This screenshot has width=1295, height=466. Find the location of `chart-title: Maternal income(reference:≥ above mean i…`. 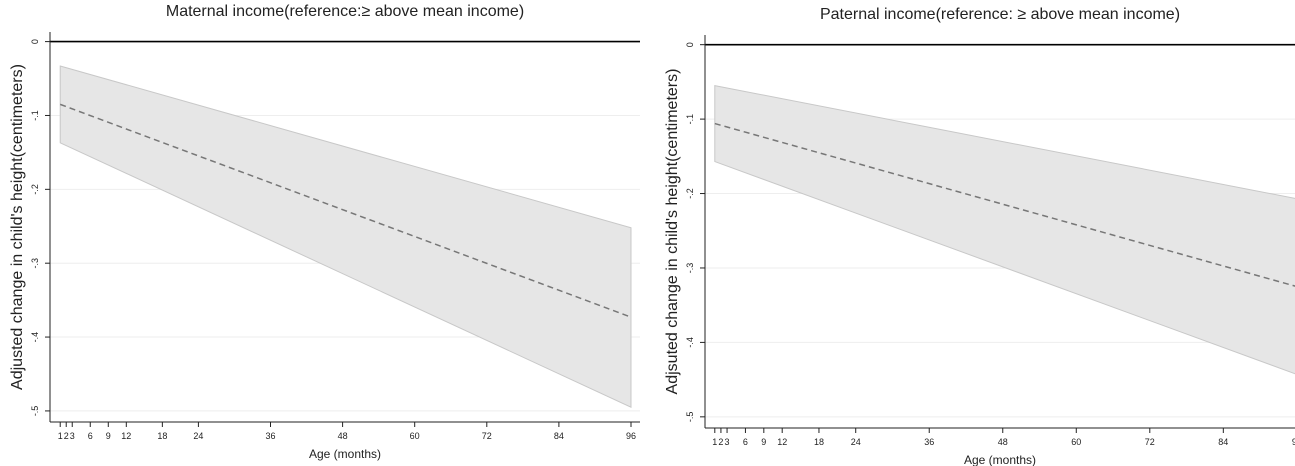

chart-title: Maternal income(reference:≥ above mean i… is located at coordinates (345, 11).